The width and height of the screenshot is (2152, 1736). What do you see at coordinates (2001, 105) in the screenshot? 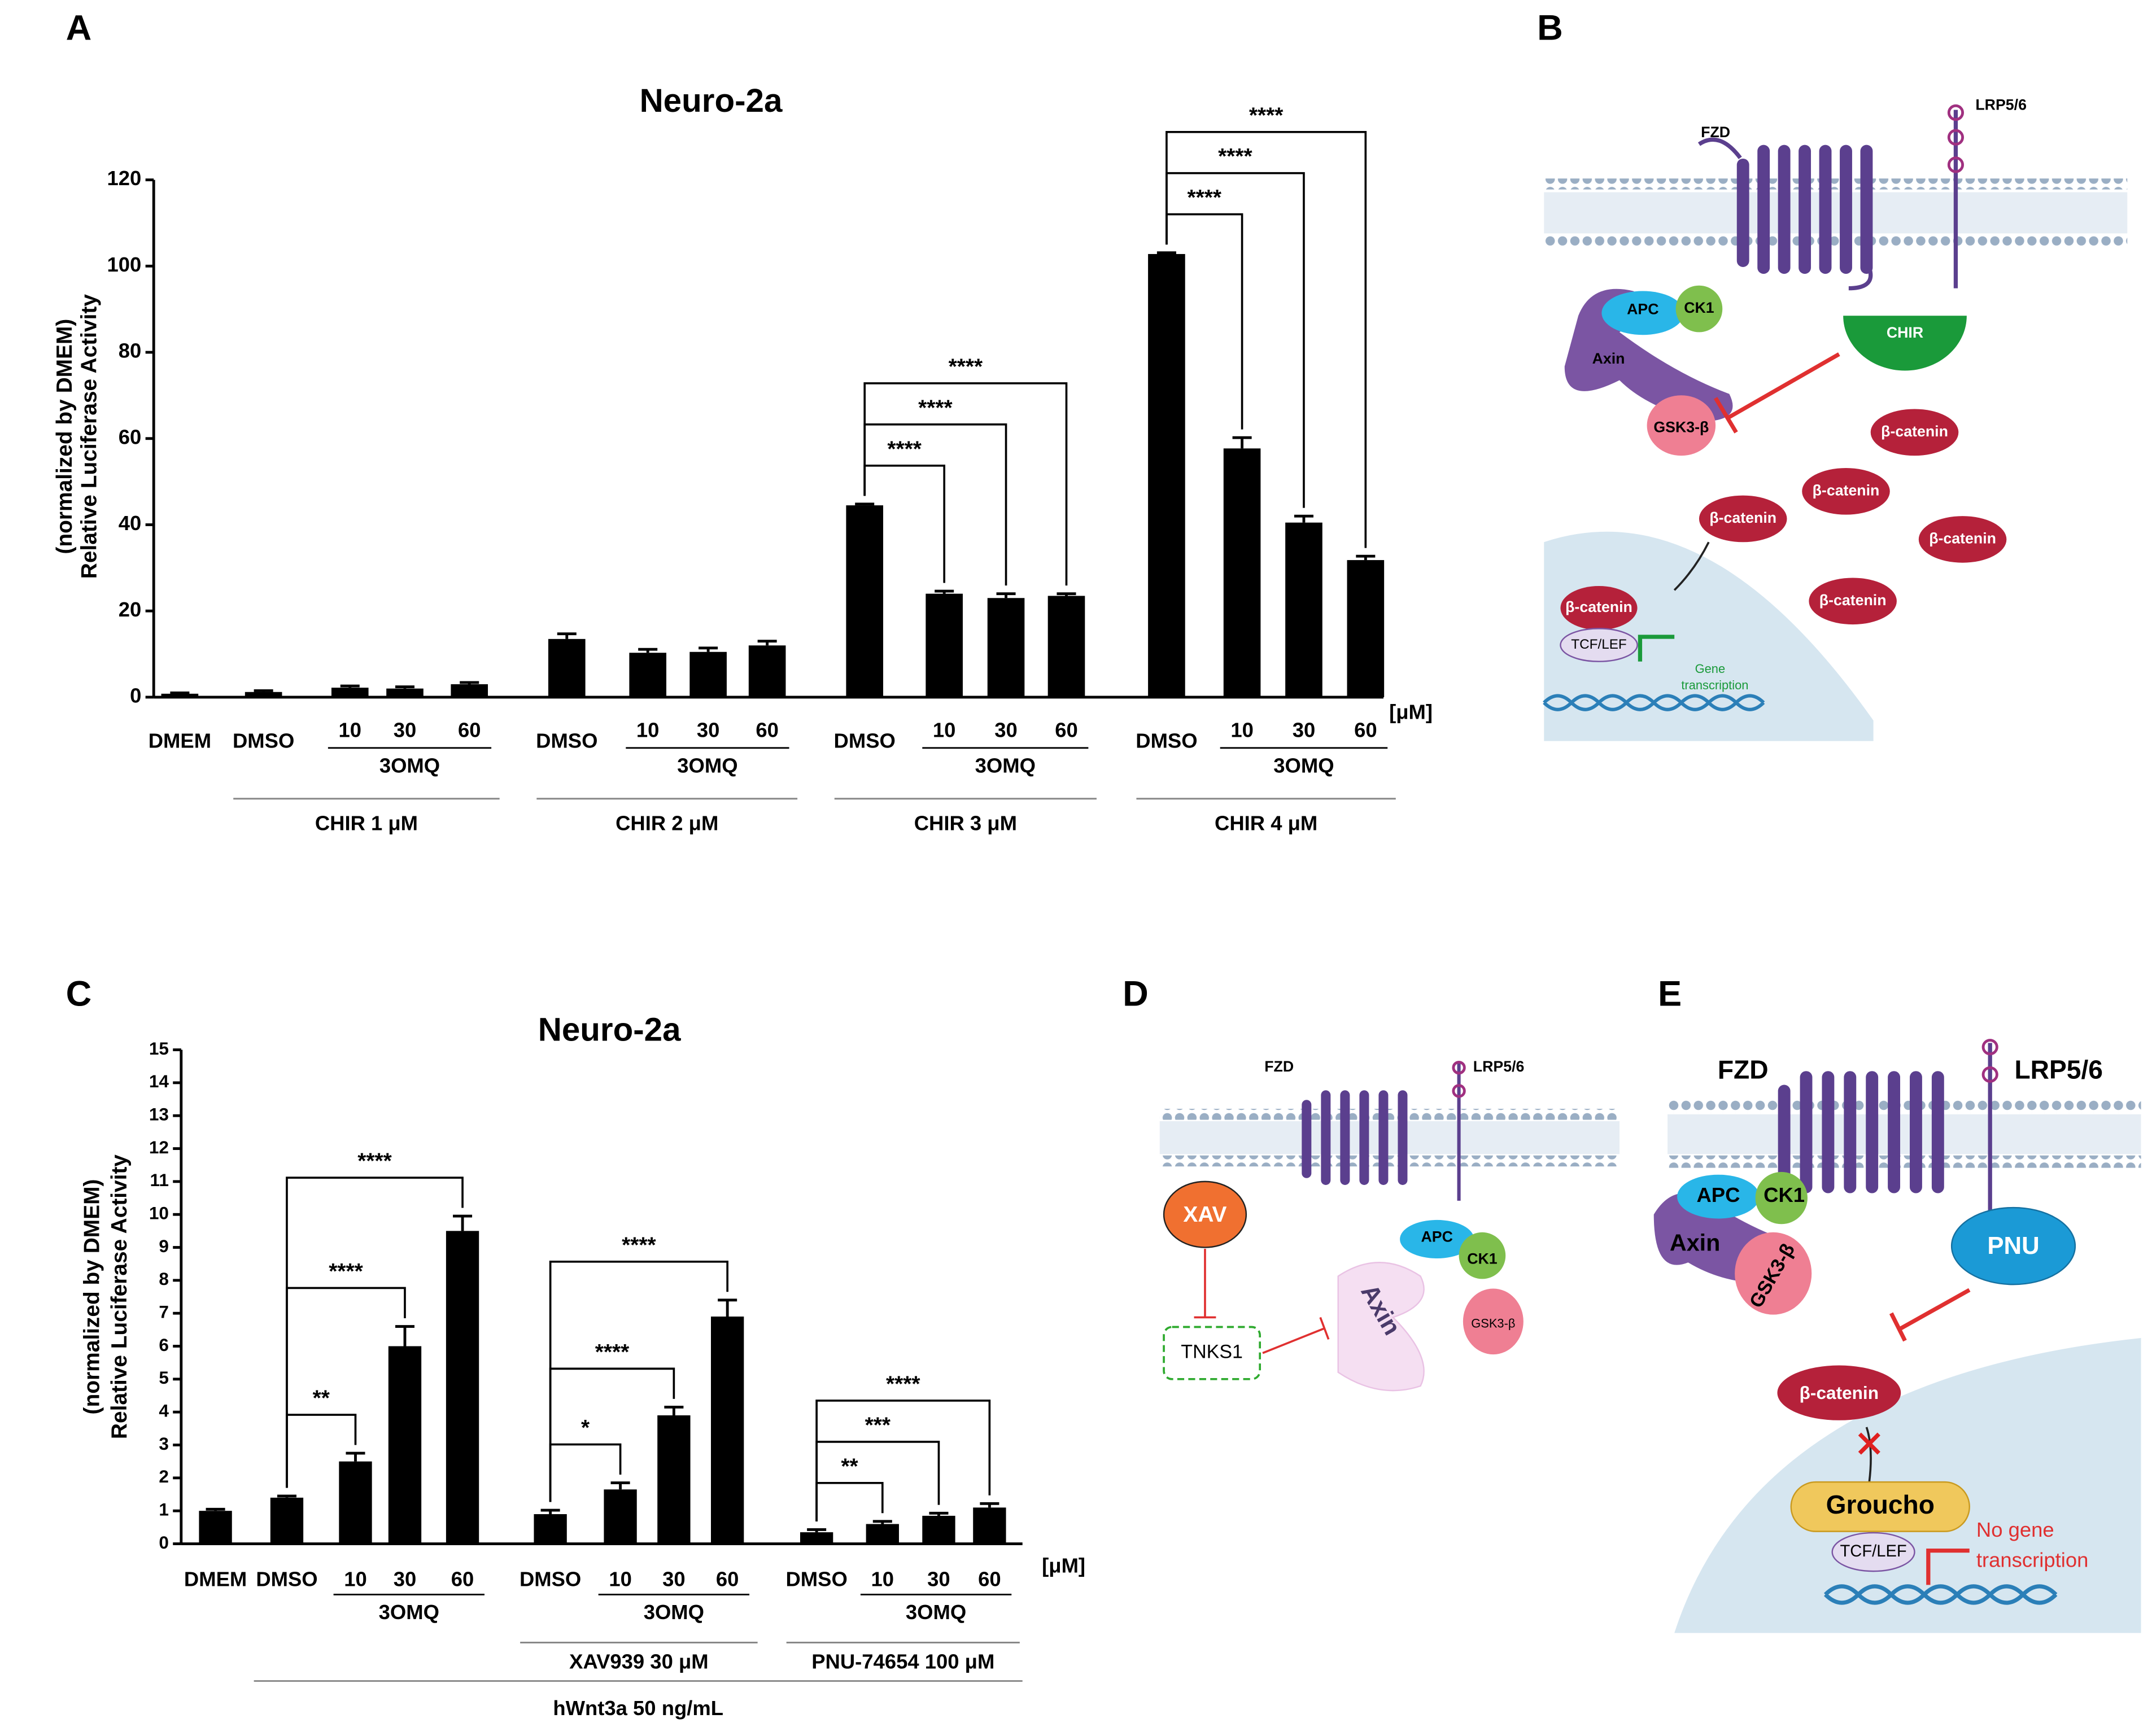
I see `label: LRP5/6` at bounding box center [2001, 105].